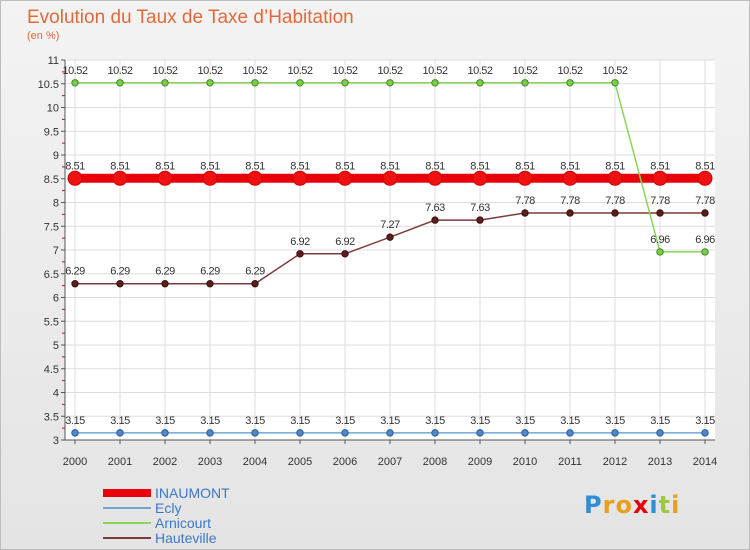  I want to click on y-tick-label: 9, so click(56, 156).